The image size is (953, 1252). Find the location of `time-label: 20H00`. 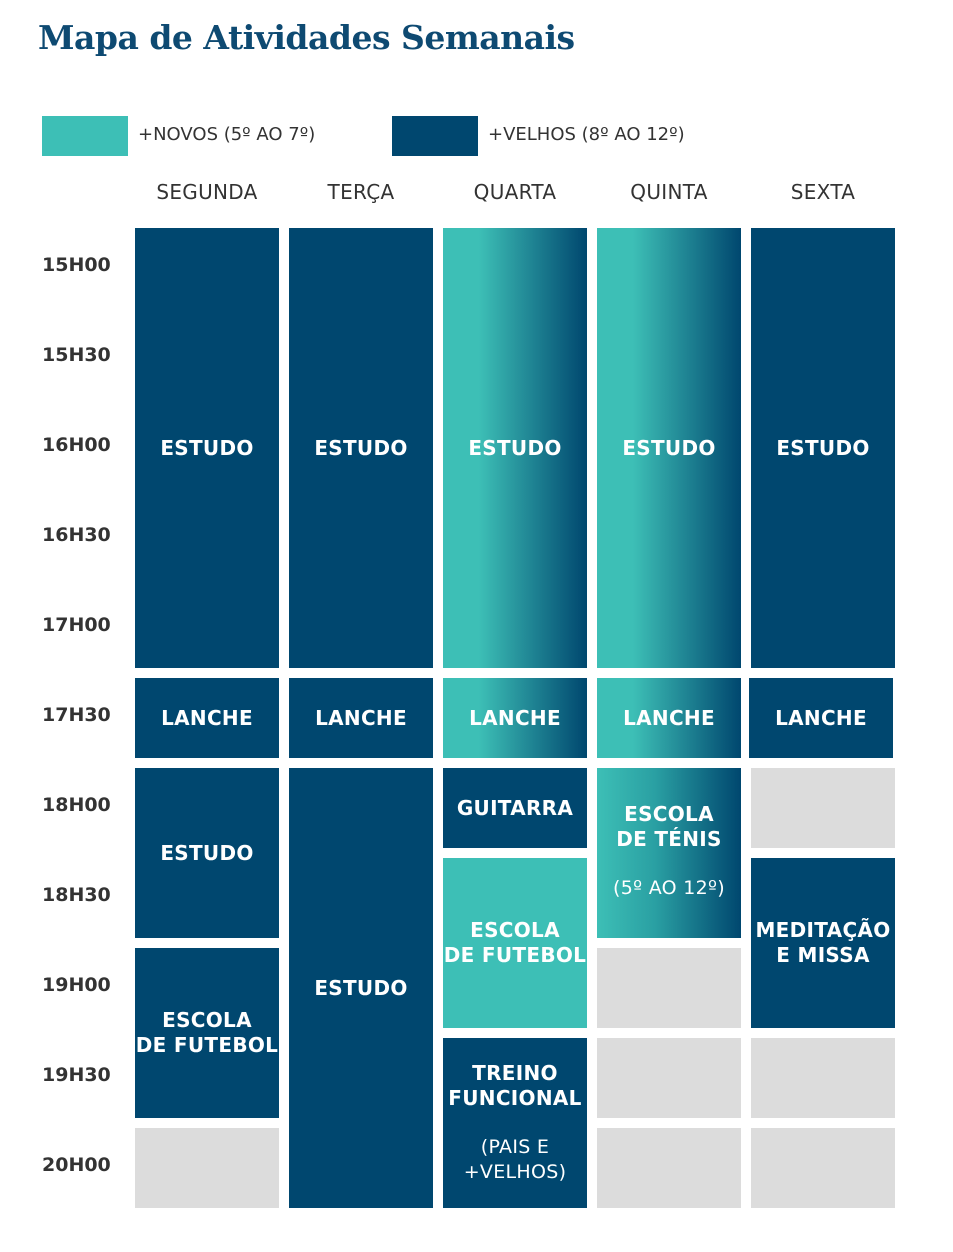

time-label: 20H00 is located at coordinates (76, 1165).